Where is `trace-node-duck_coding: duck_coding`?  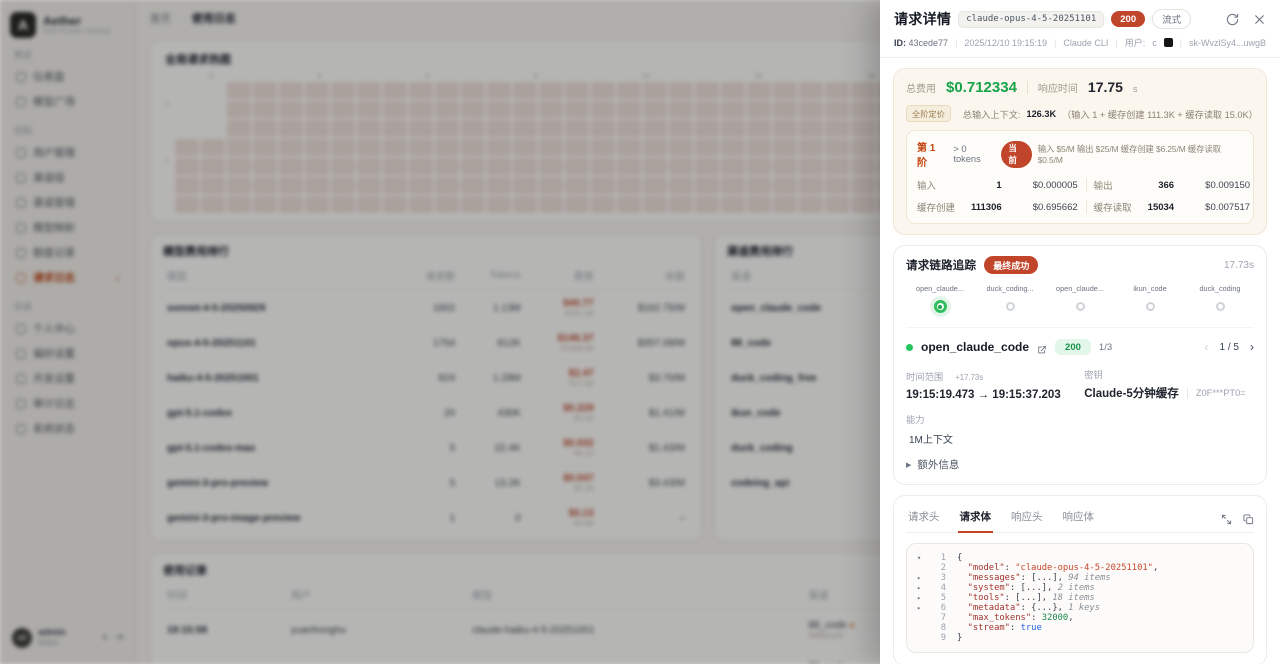 trace-node-duck_coding: duck_coding is located at coordinates (1220, 298).